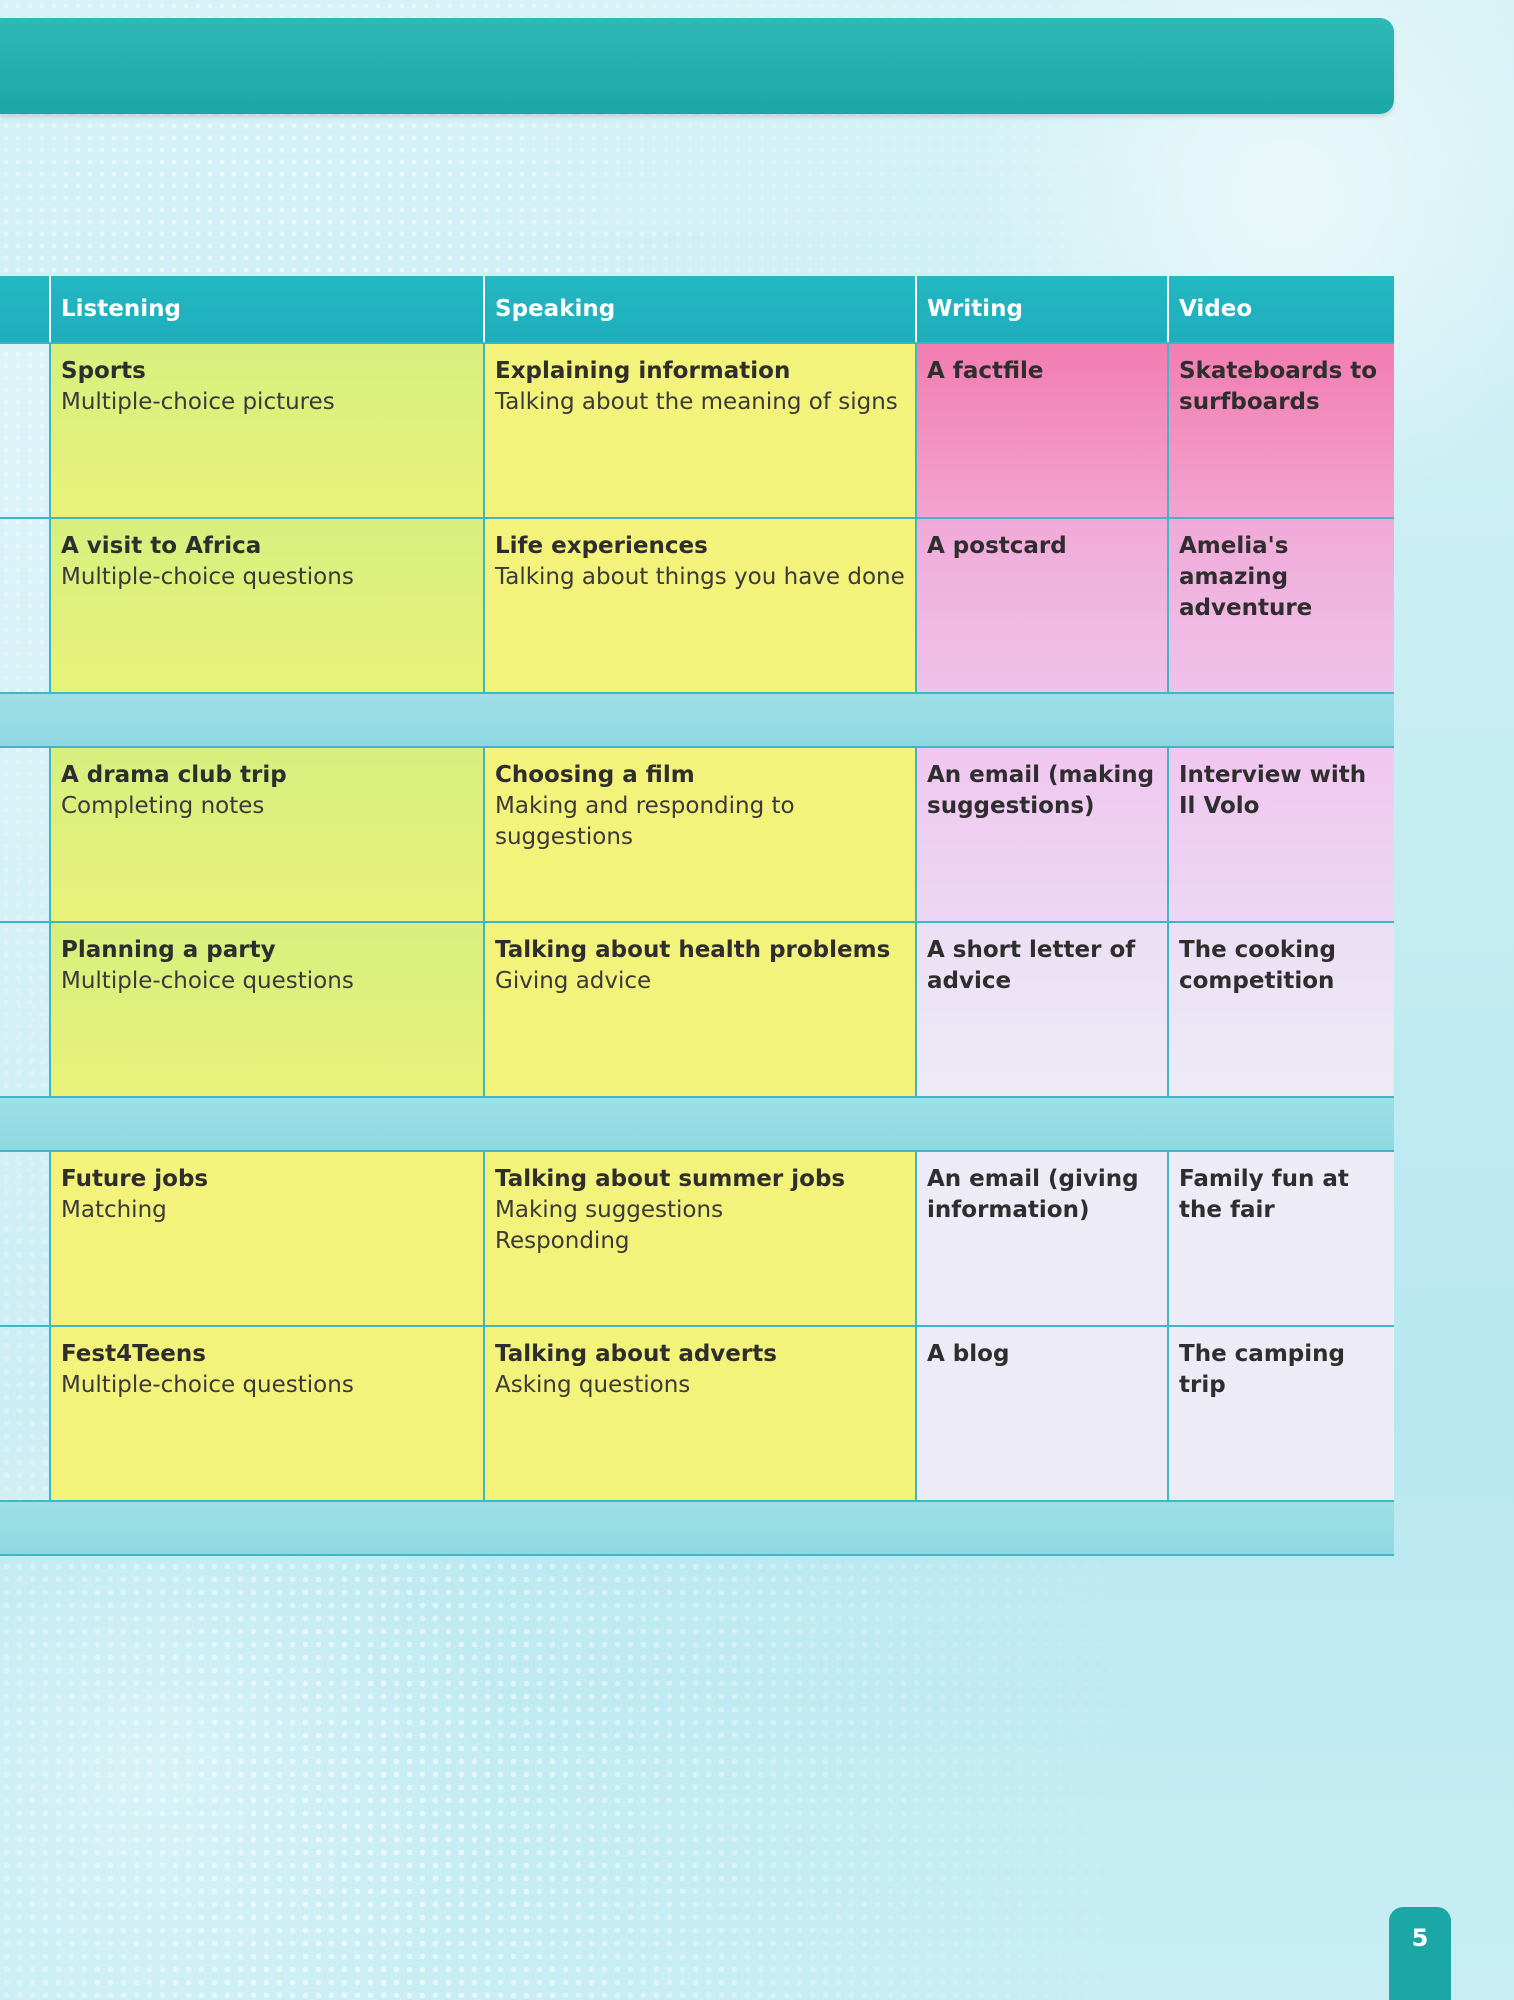 This screenshot has height=2000, width=1514. Describe the element at coordinates (1041, 1412) in the screenshot. I see `writing-cell: A blog` at that location.